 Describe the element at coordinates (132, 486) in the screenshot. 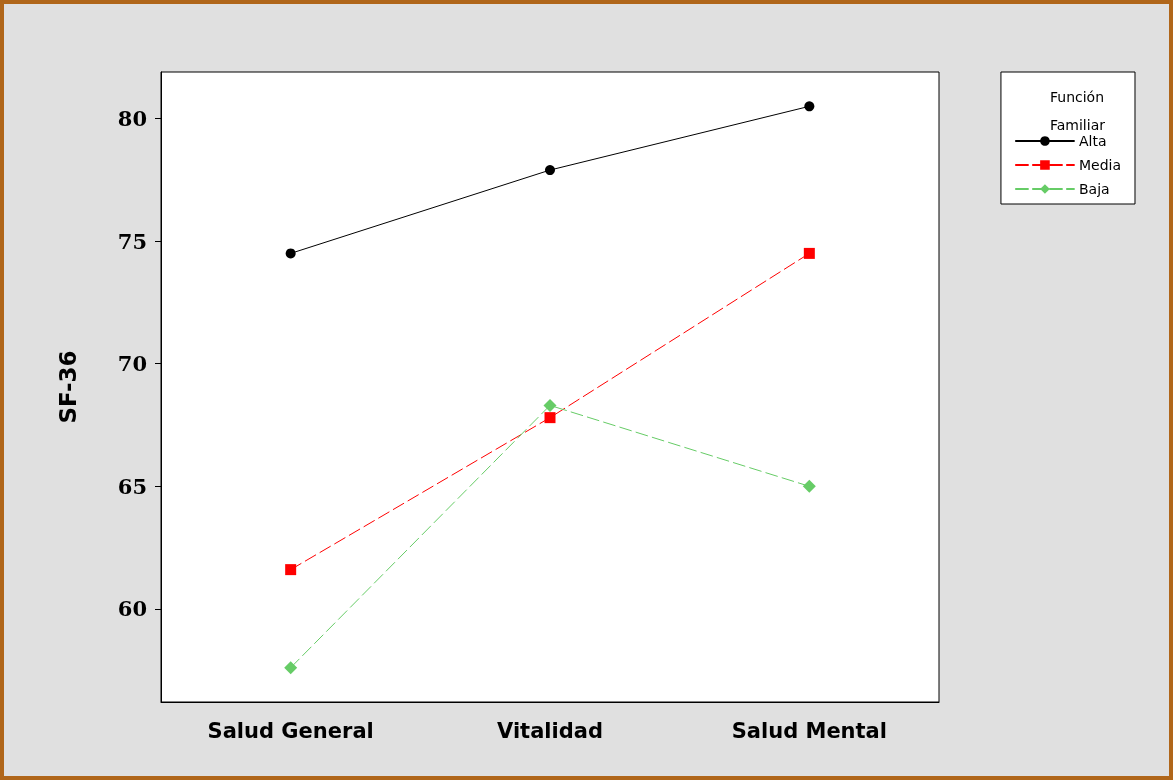

I see `y-tick-label: 65` at that location.